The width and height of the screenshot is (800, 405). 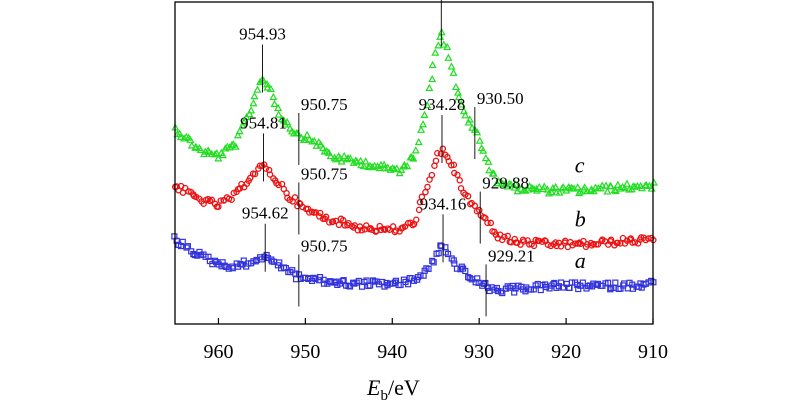 What do you see at coordinates (500, 98) in the screenshot?
I see `annotation-label-c: 930.50` at bounding box center [500, 98].